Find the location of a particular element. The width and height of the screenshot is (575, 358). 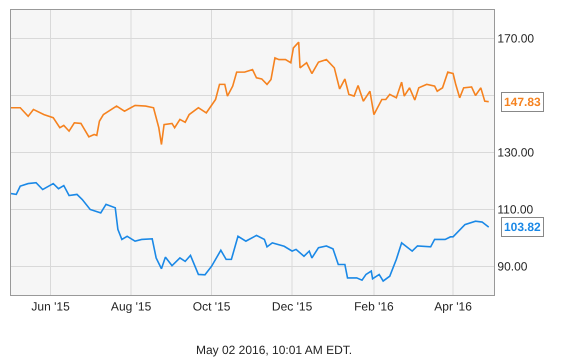

x-tick-label: Oct '15 is located at coordinates (211, 306).